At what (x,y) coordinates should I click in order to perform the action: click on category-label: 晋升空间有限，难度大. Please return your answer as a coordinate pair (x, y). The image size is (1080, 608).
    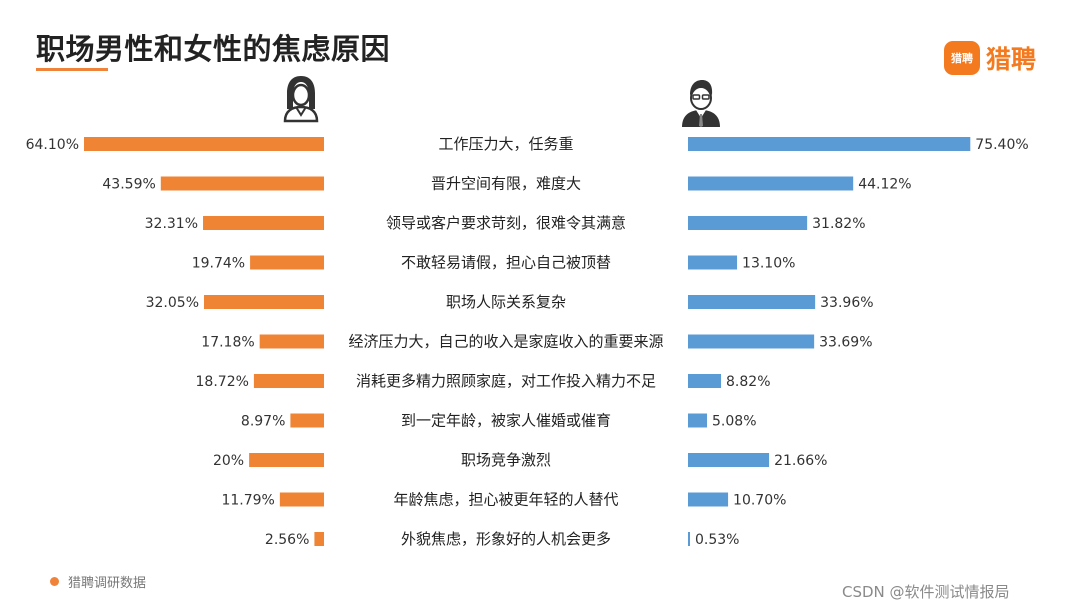
    Looking at the image, I should click on (506, 184).